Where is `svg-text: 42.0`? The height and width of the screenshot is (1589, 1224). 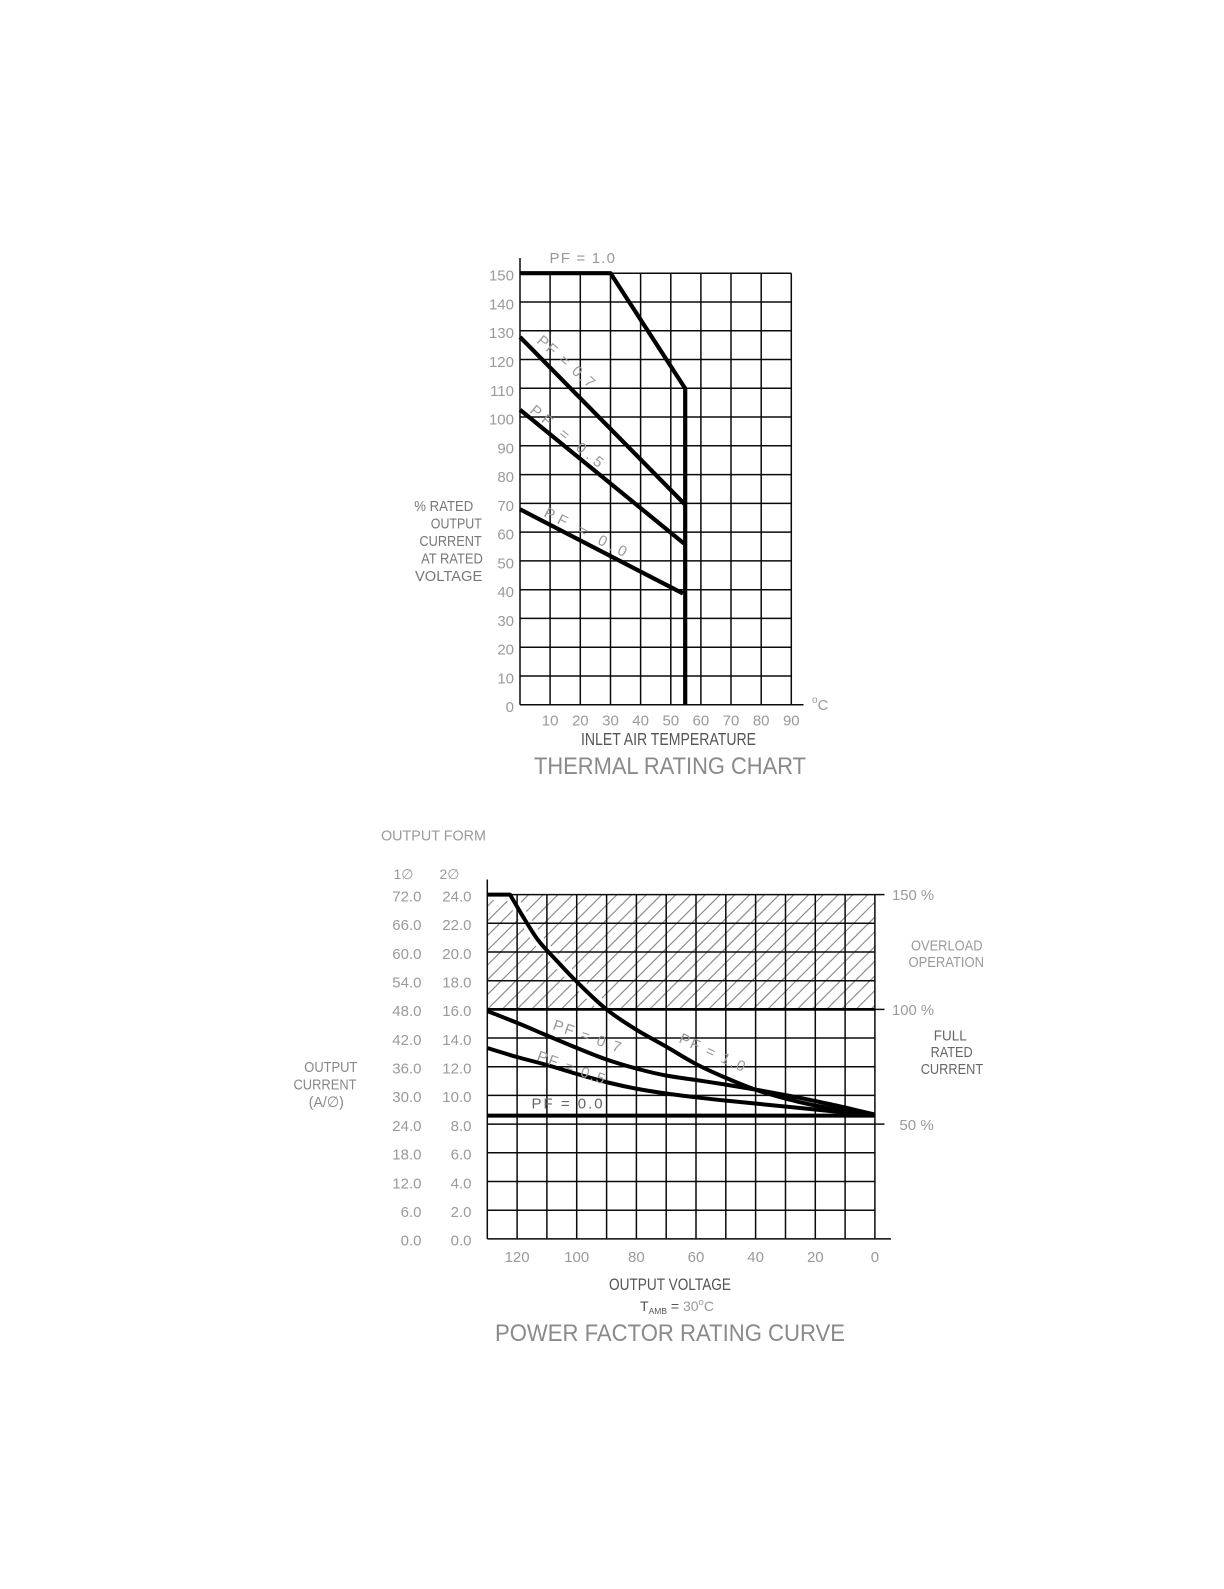
svg-text: 42.0 is located at coordinates (406, 1040).